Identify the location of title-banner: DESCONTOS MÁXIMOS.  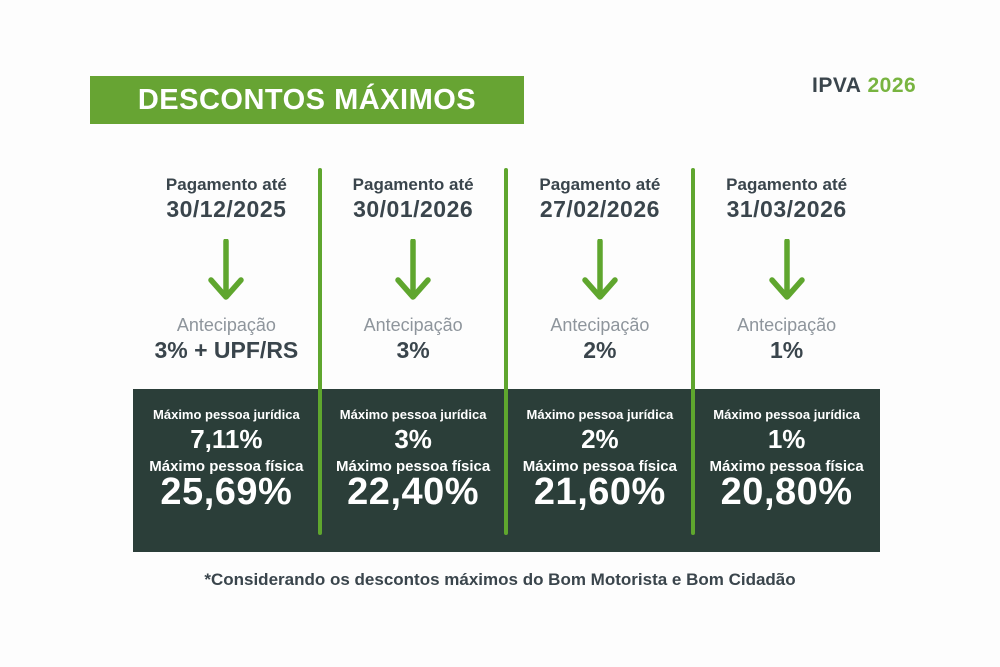
(307, 100).